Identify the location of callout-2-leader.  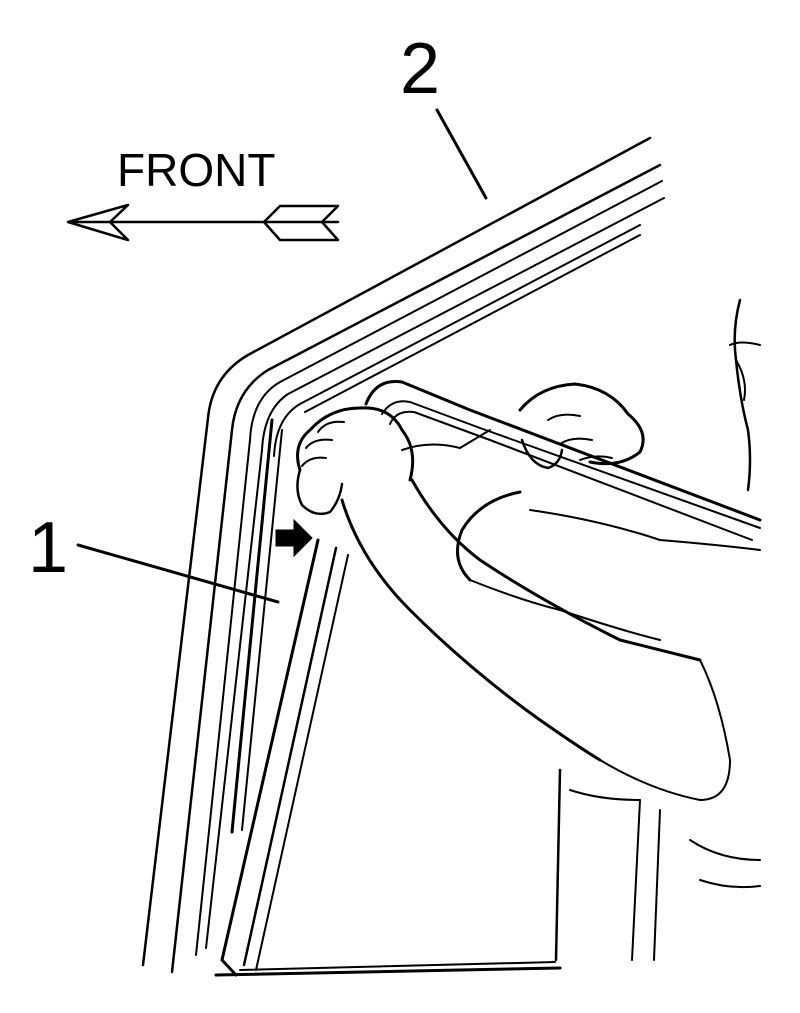
(461, 154).